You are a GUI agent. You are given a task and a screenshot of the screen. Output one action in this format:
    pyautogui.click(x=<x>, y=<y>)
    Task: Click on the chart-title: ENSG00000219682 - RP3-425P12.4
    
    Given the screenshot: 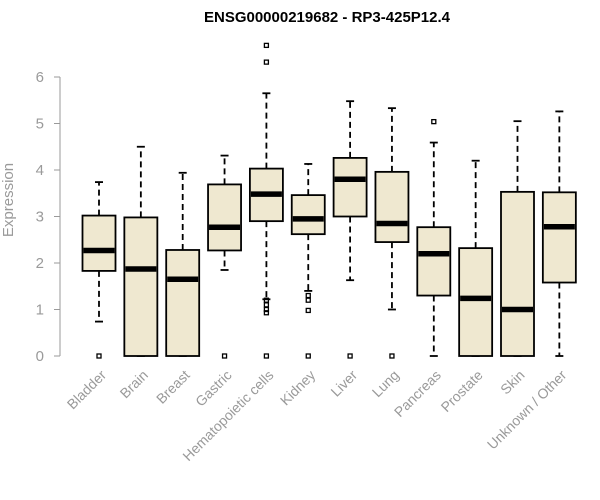 What is the action you would take?
    pyautogui.click(x=327, y=17)
    